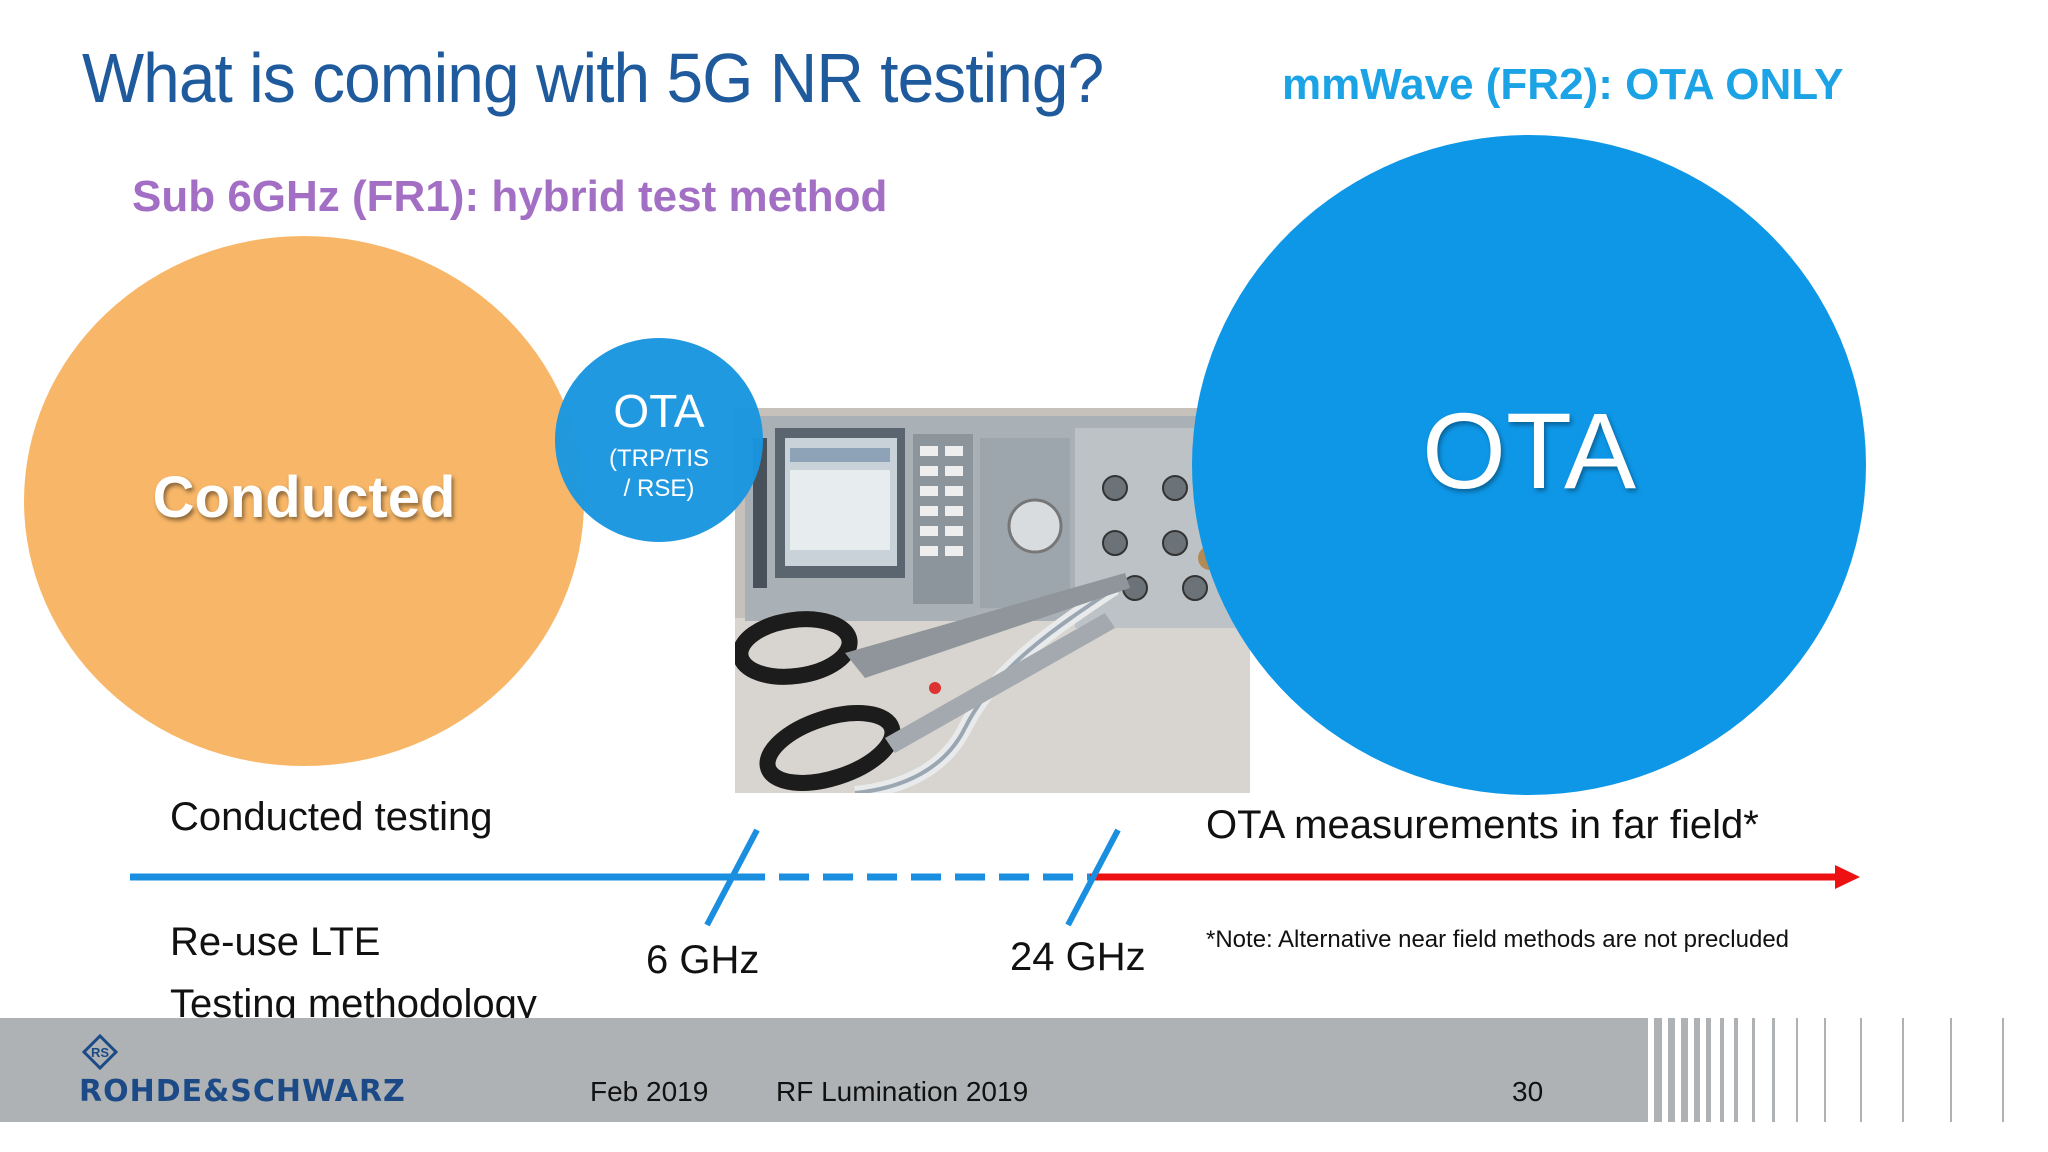 This screenshot has width=2048, height=1152. What do you see at coordinates (1807, 1070) in the screenshot?
I see `footer-stripes` at bounding box center [1807, 1070].